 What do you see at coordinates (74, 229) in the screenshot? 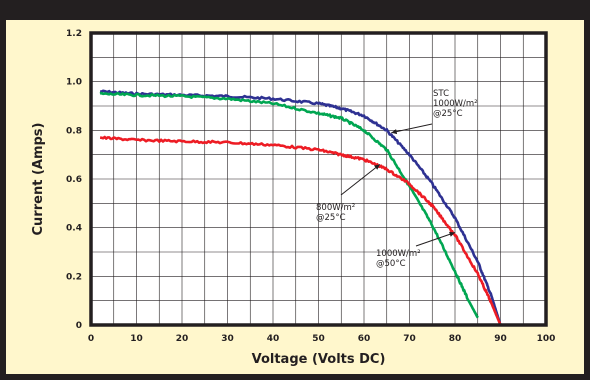
I see `y-tick-label: 0.4` at bounding box center [74, 229].